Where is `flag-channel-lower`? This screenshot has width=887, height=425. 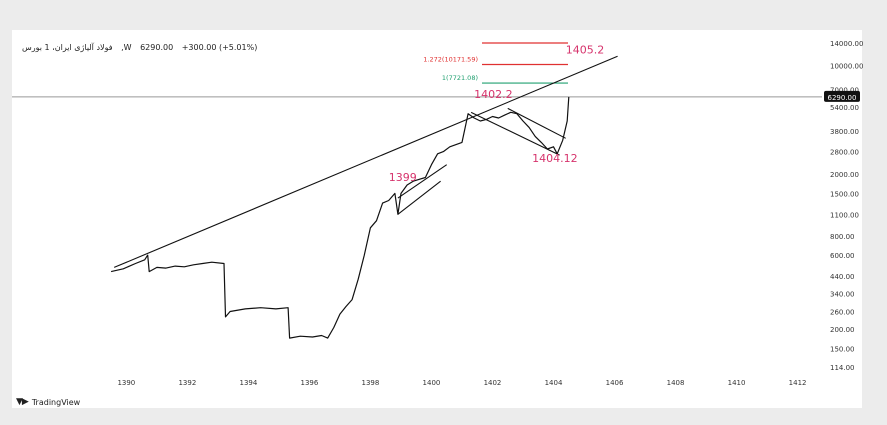 flag-channel-lower is located at coordinates (419, 197).